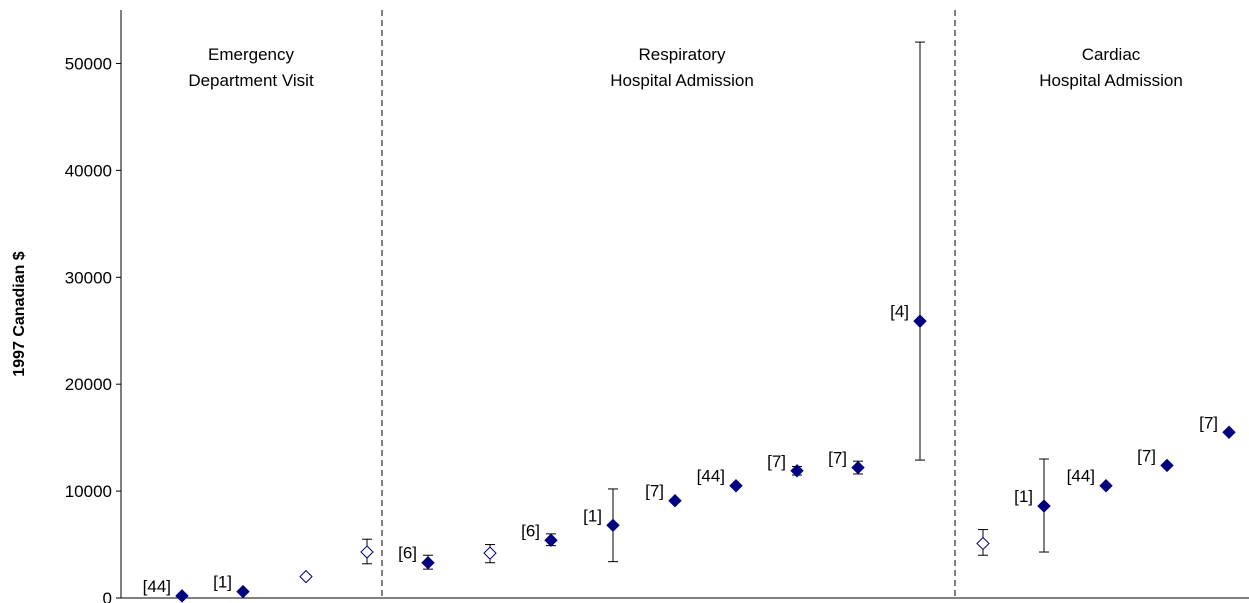 This screenshot has width=1249, height=603. I want to click on y-tick-label: 0, so click(107, 596).